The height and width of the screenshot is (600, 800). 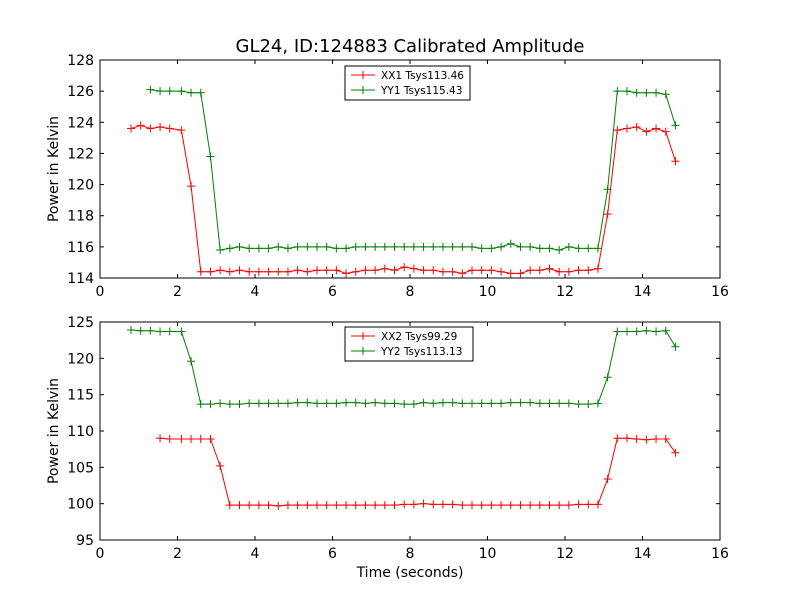 I want to click on x-tick-label: 16, so click(x=720, y=292).